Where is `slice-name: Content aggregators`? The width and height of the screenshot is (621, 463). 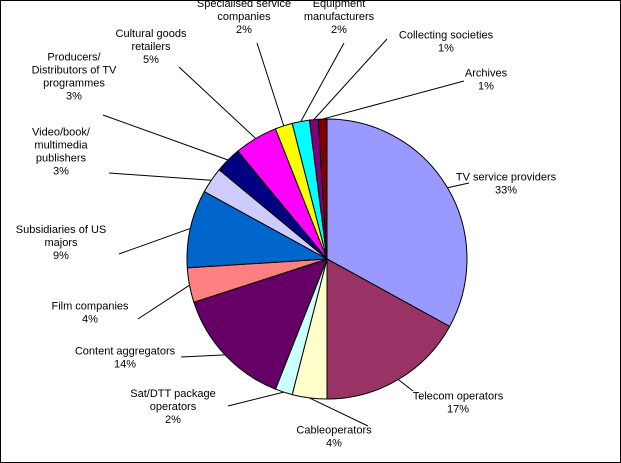 slice-name: Content aggregators is located at coordinates (125, 352).